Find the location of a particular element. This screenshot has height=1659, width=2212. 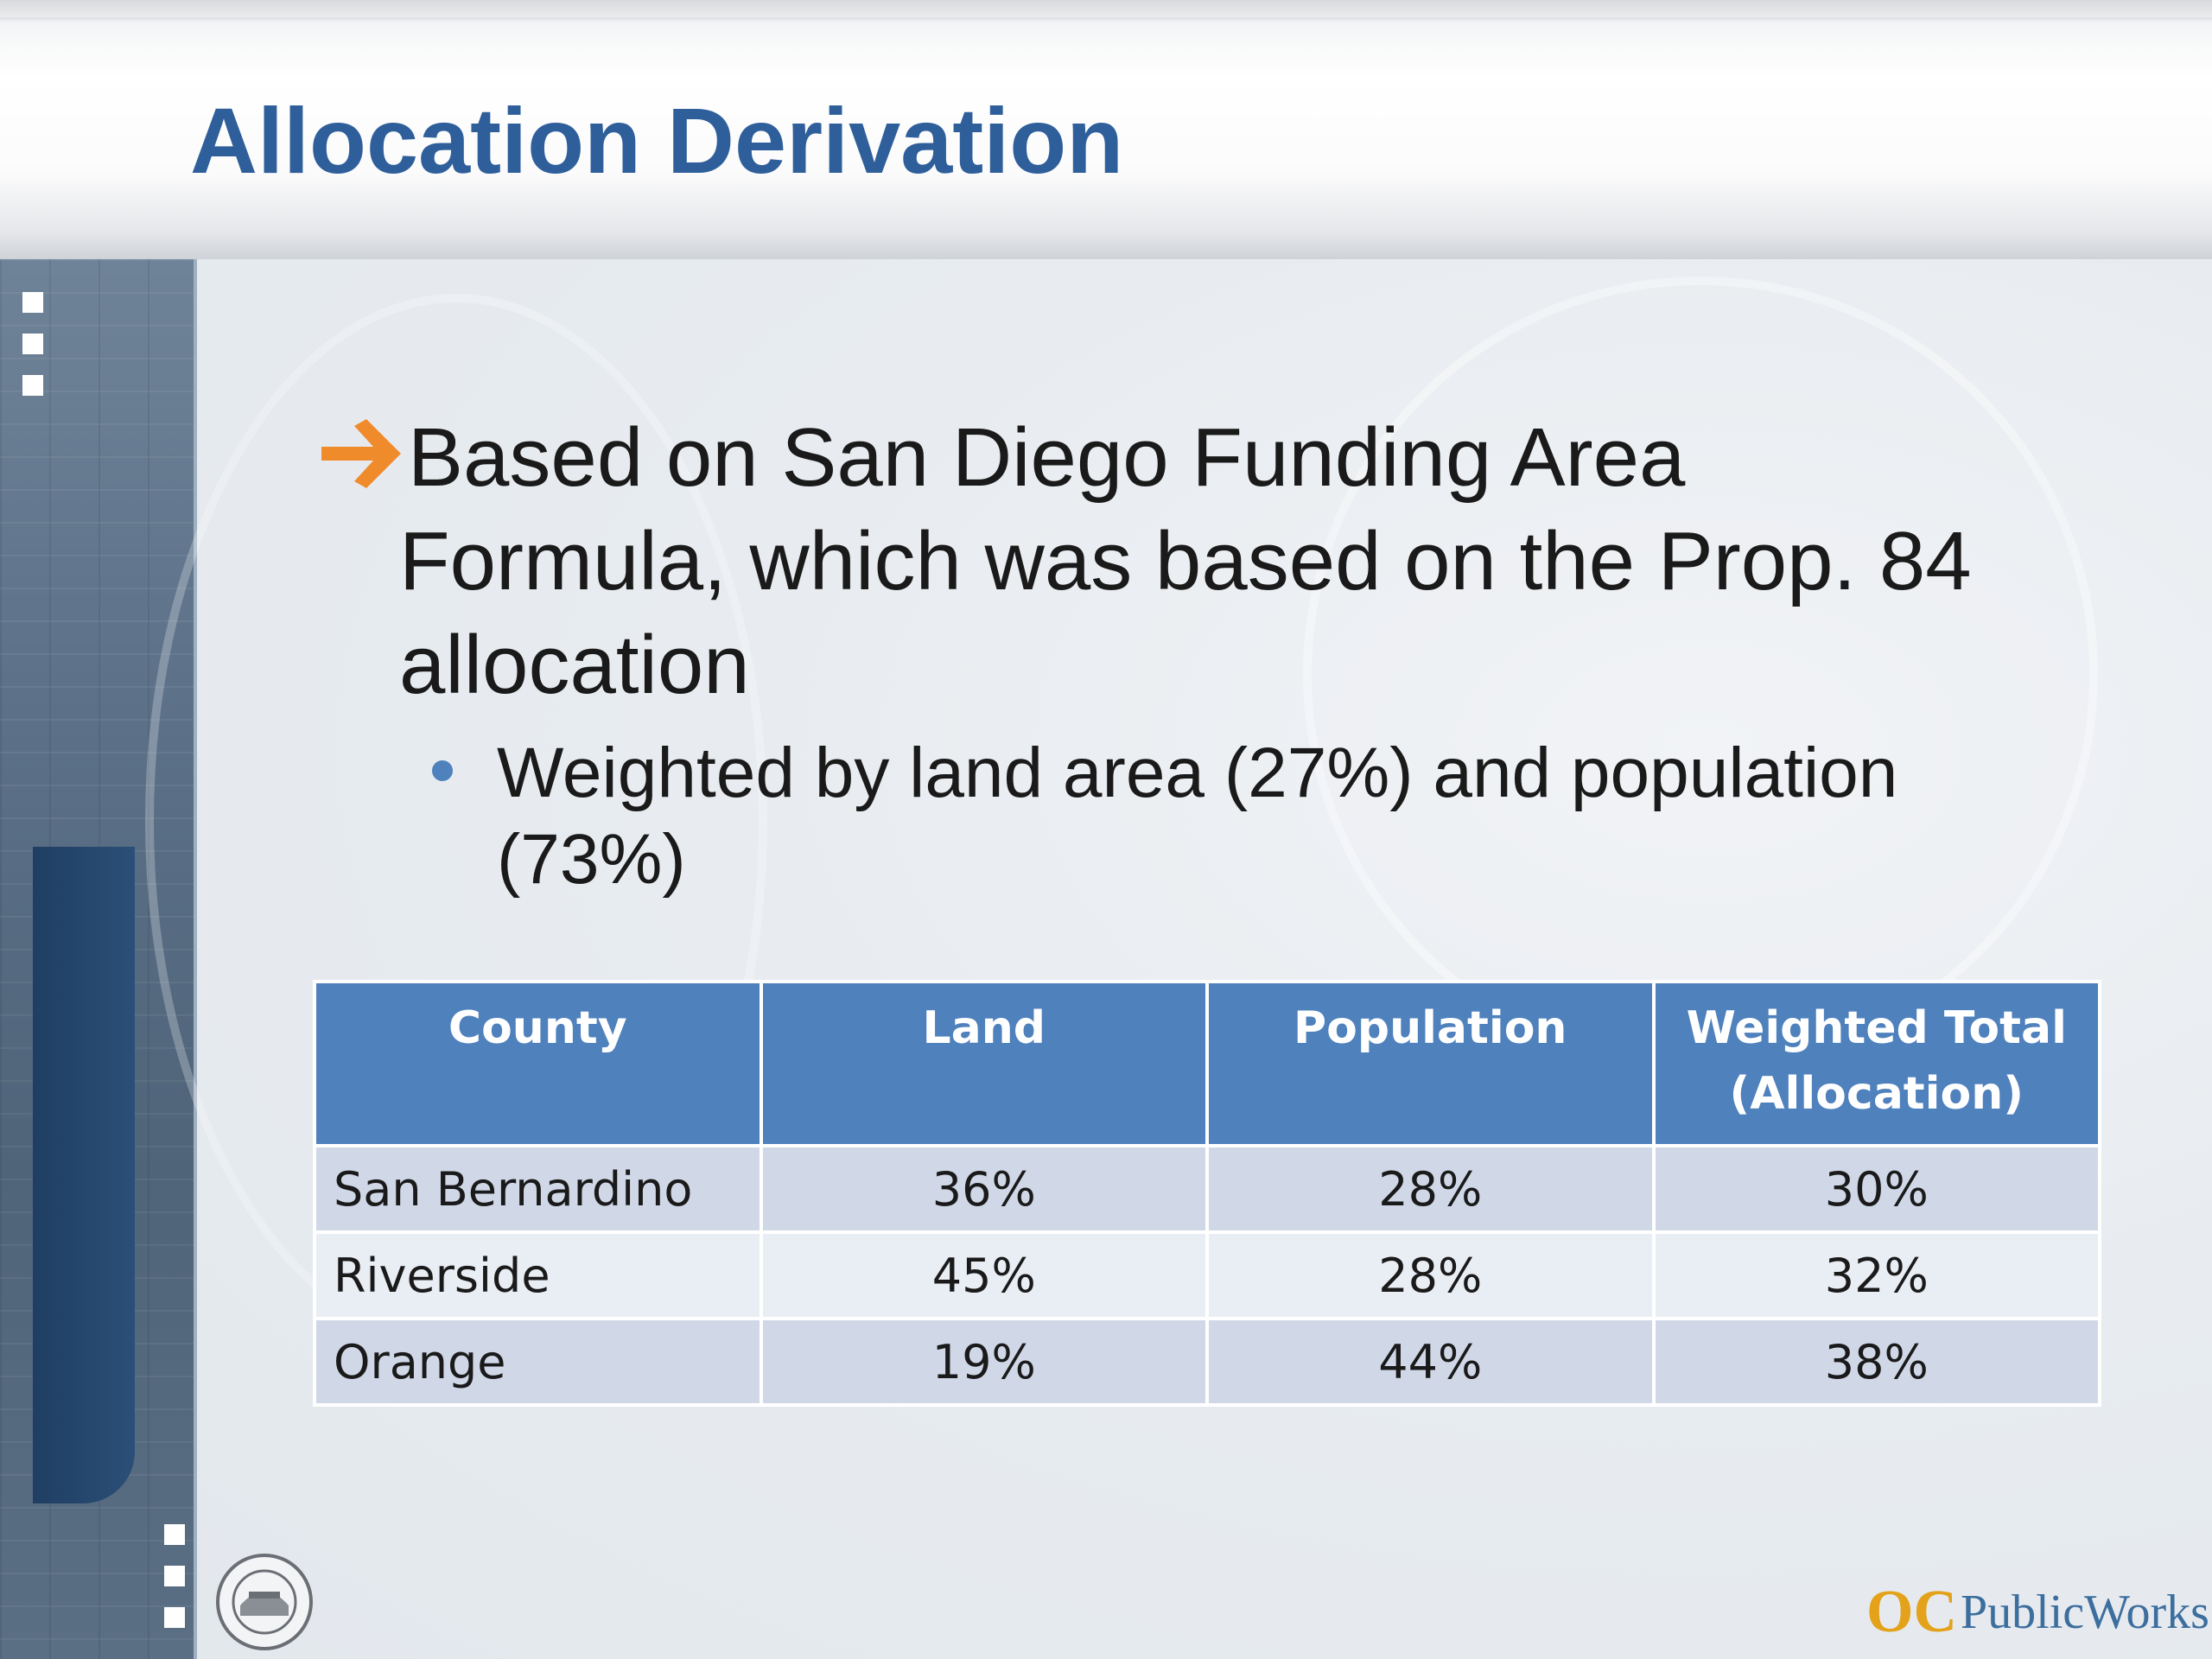

table-row: San Bernardino 36% 28% 30% is located at coordinates (1207, 1189).